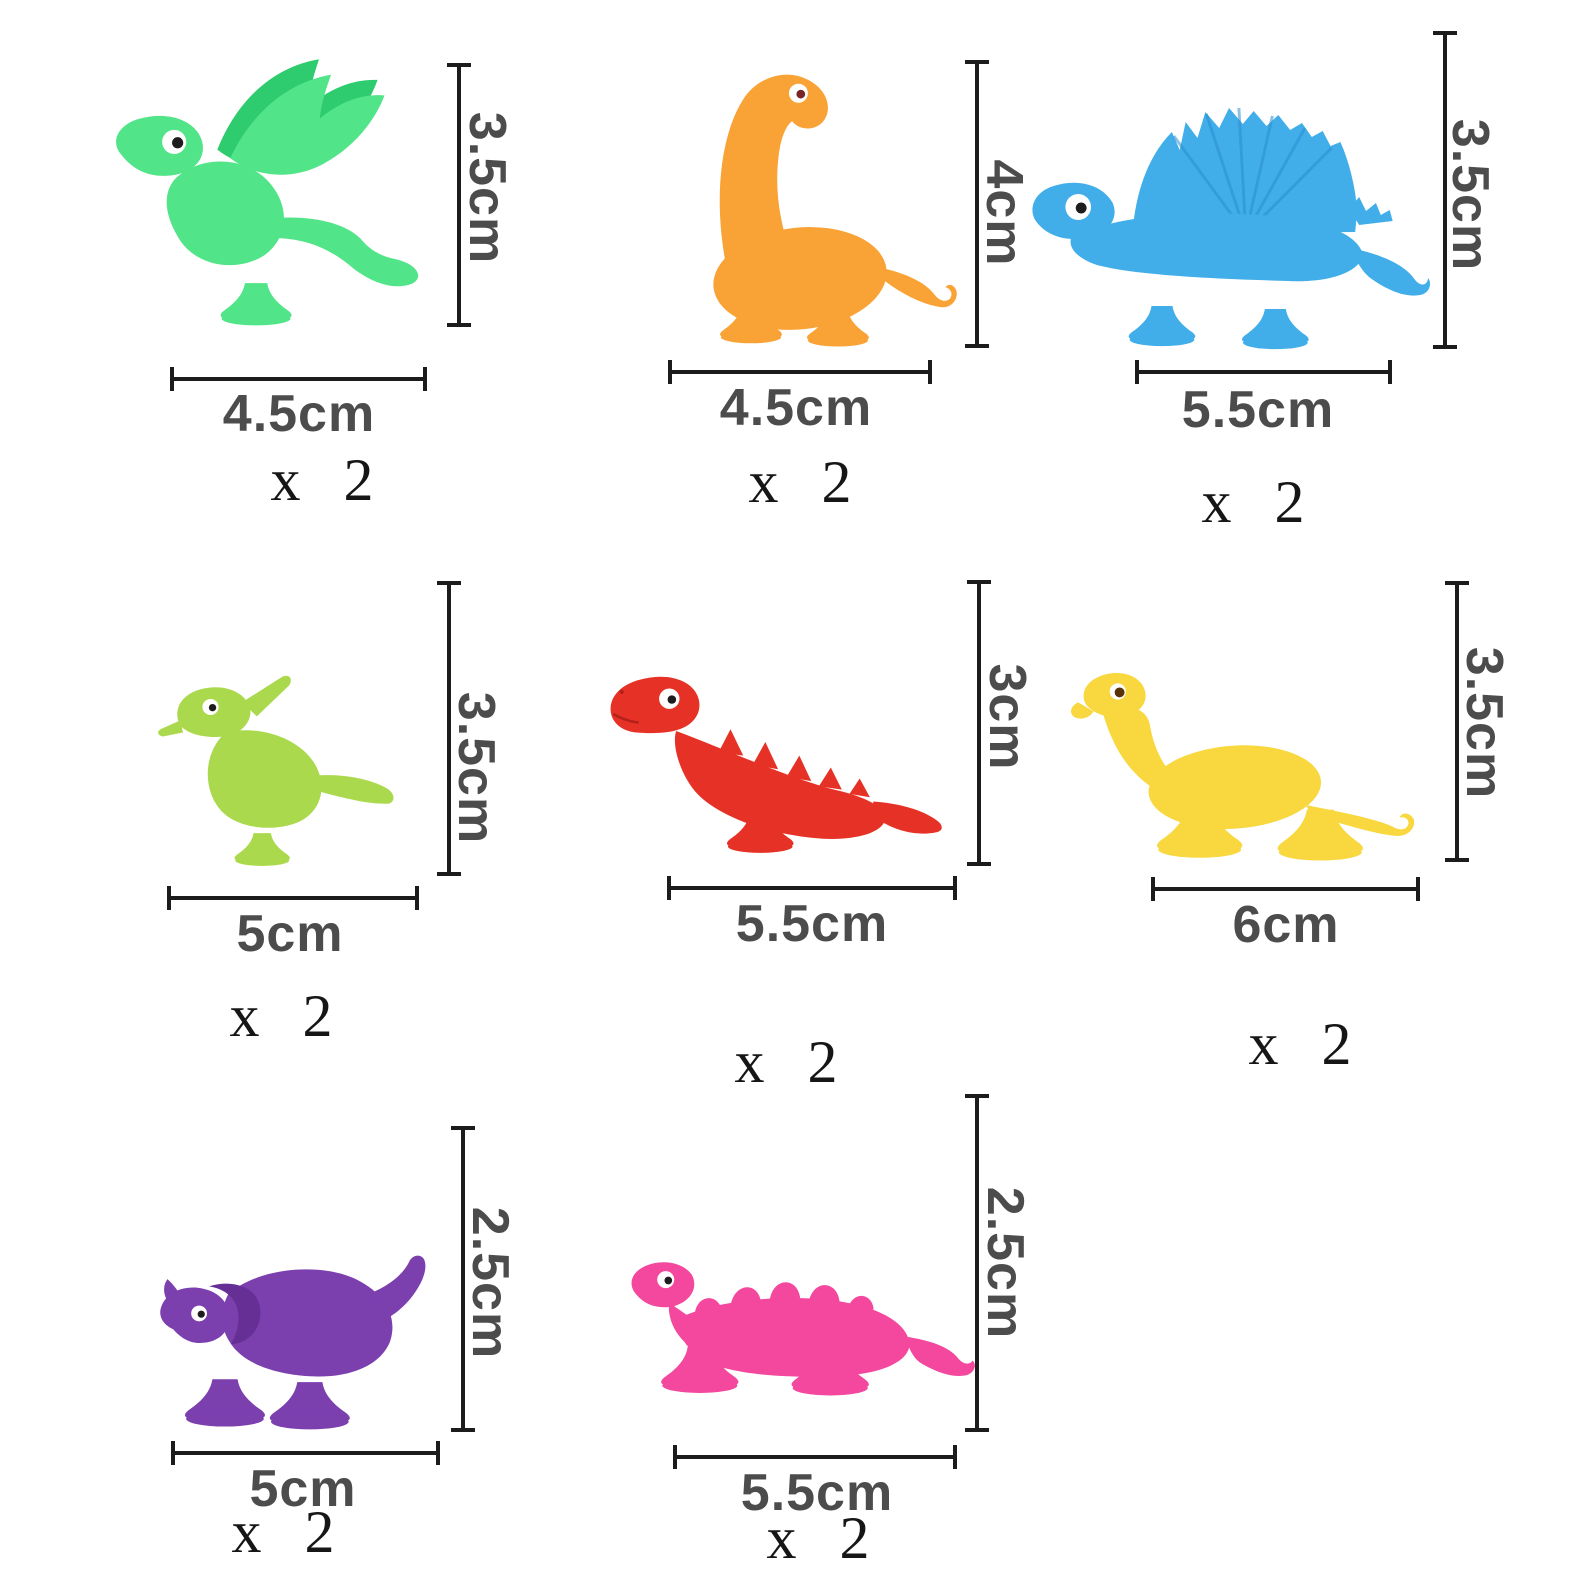  I want to click on width-dimension-label: 6cm, so click(1286, 925).